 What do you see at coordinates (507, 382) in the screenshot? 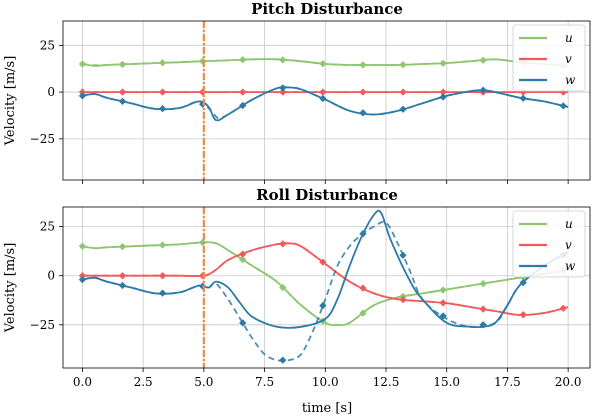
I see `x-tick-label: 17.5` at bounding box center [507, 382].